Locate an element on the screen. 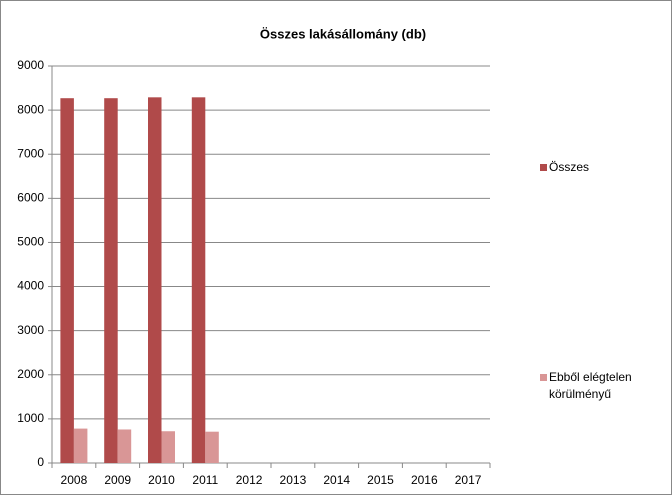 The height and width of the screenshot is (495, 672). x-tick-label: 2010 is located at coordinates (161, 480).